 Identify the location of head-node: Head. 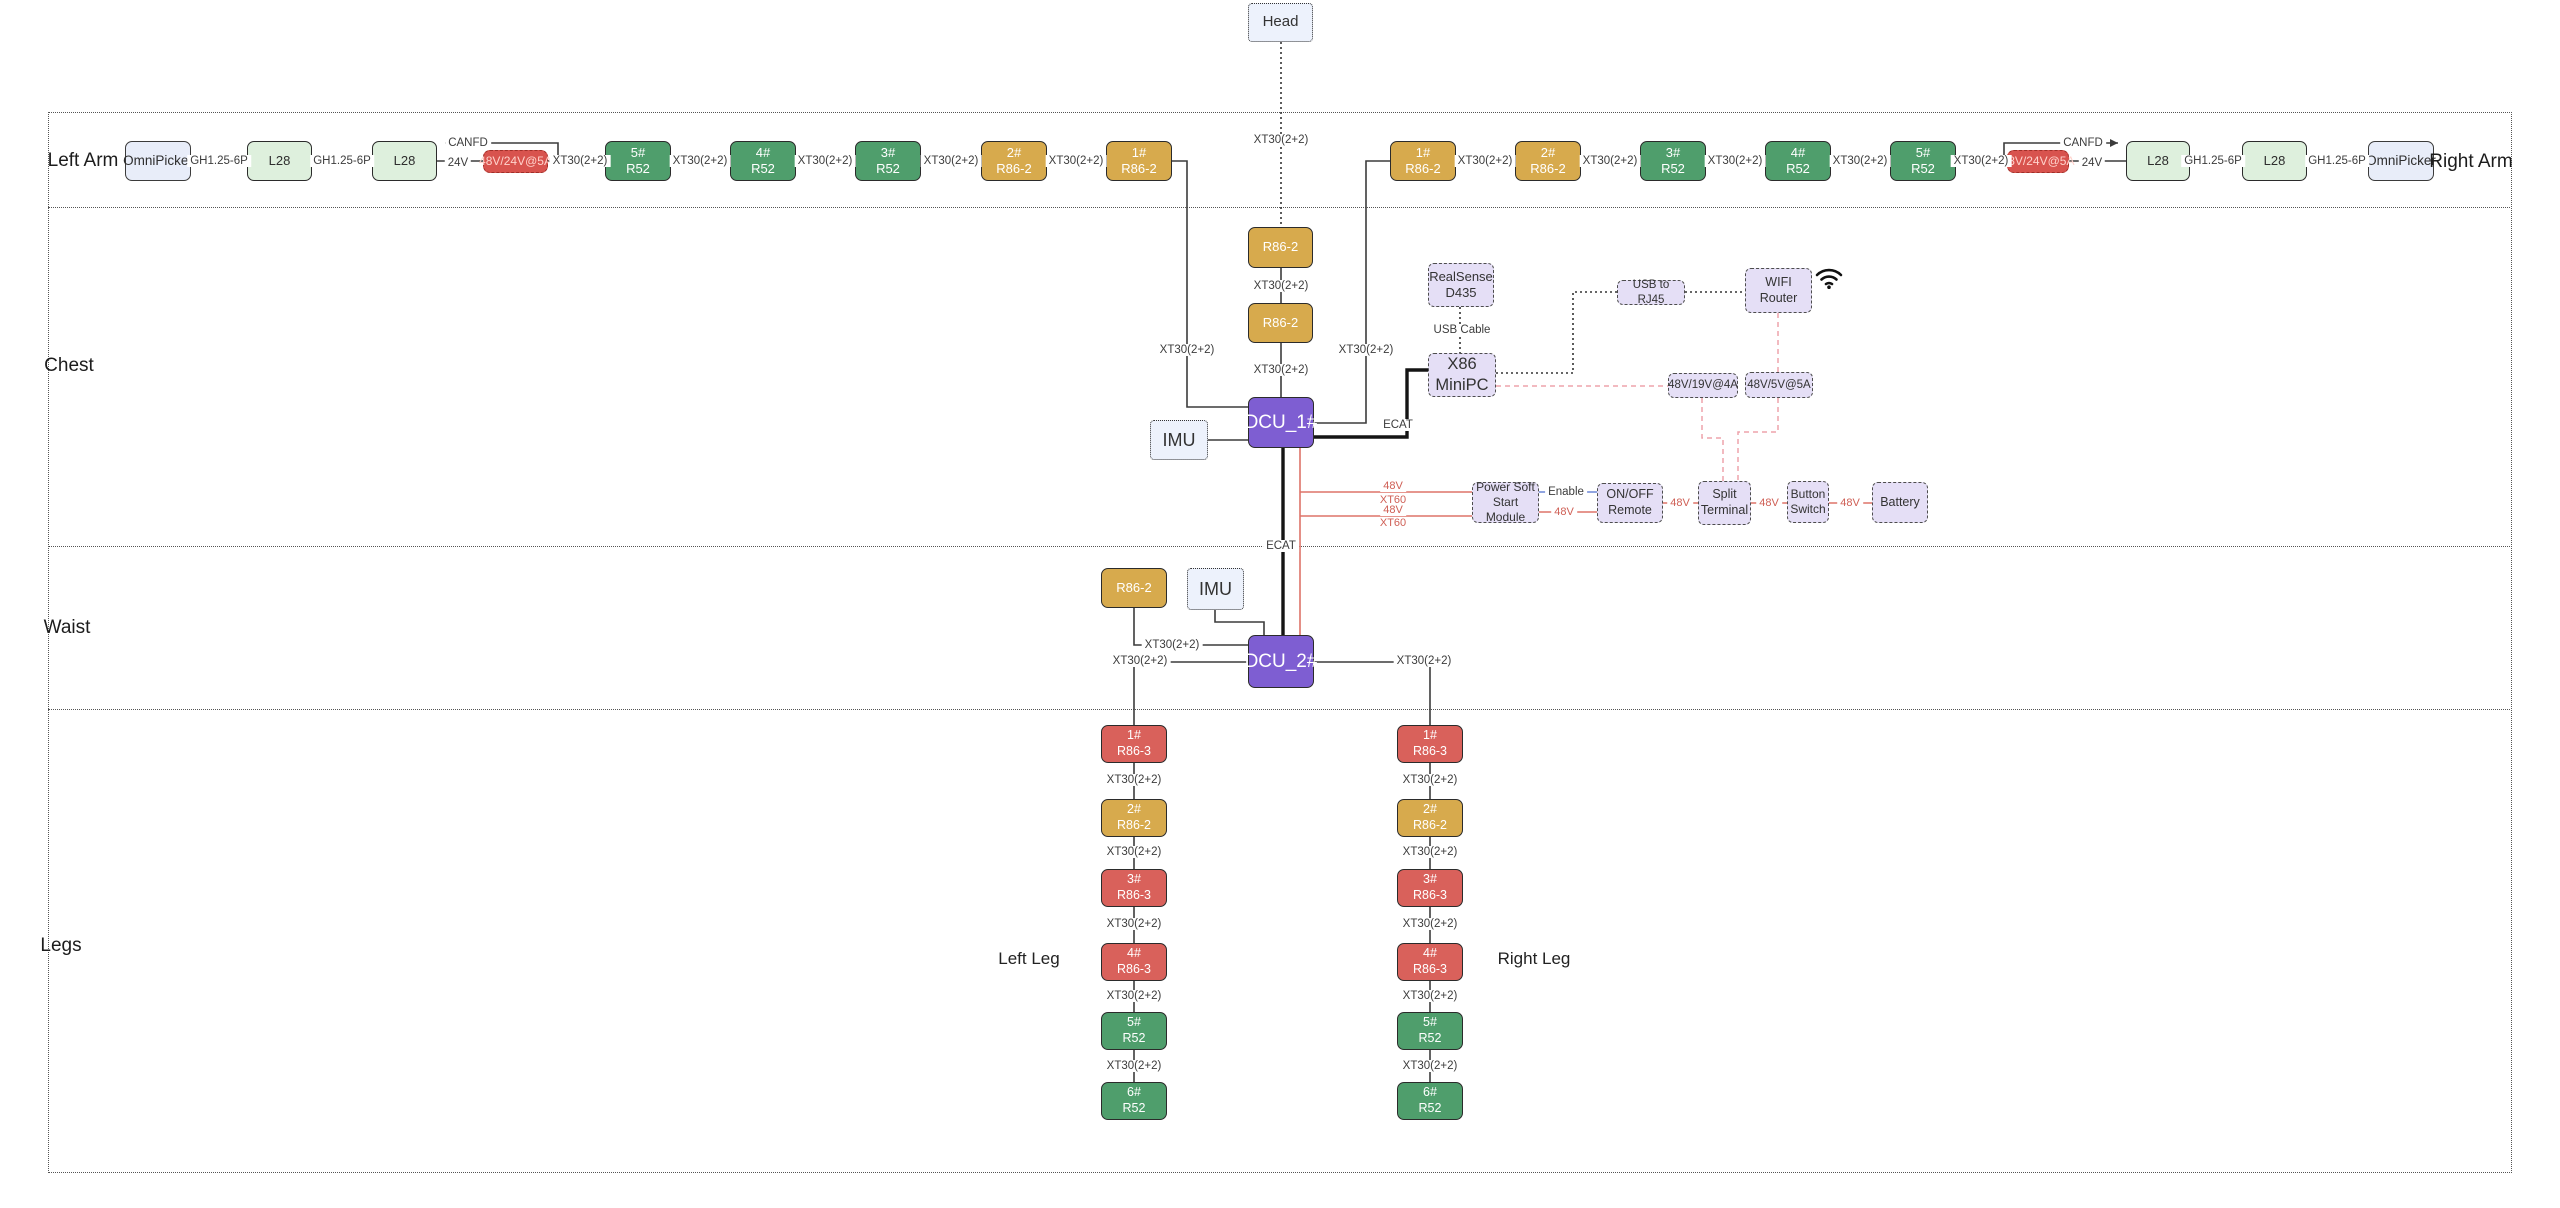
(1280, 22).